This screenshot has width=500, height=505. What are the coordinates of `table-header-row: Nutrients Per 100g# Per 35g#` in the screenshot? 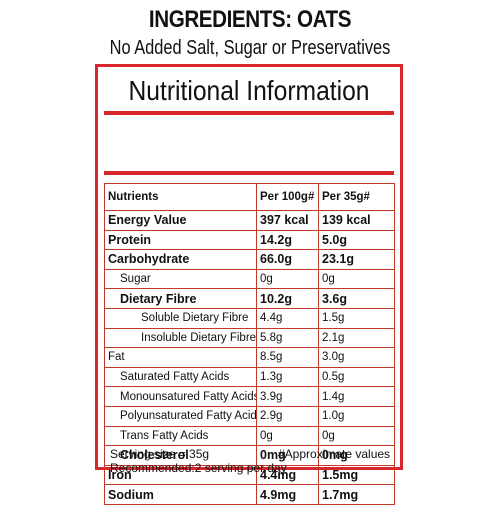 It's located at (249, 197).